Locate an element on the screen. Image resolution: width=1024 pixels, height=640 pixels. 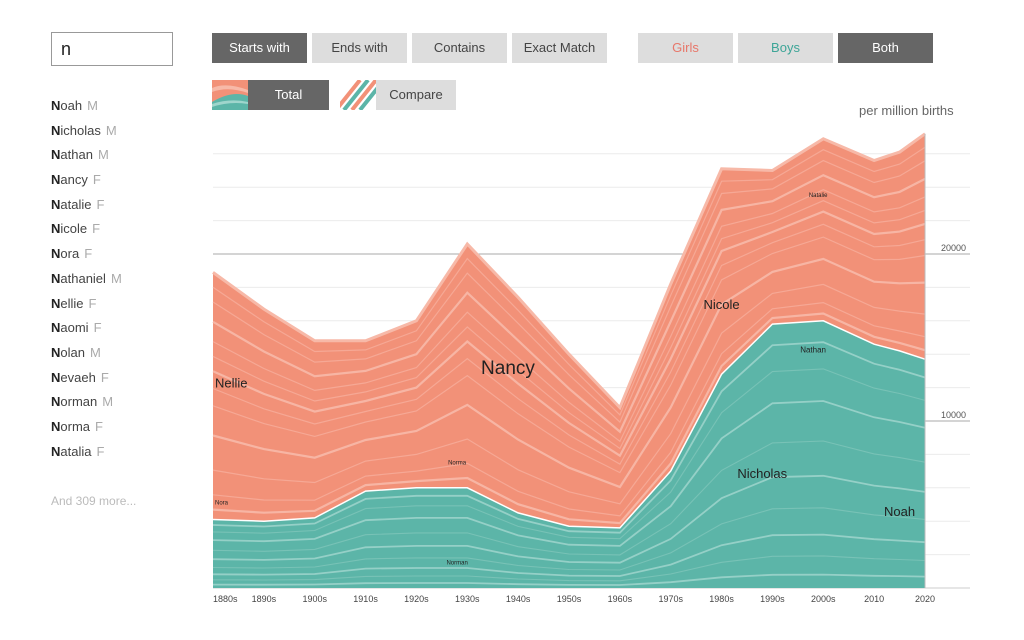
x-tick-label: 1980s is located at coordinates (721, 599).